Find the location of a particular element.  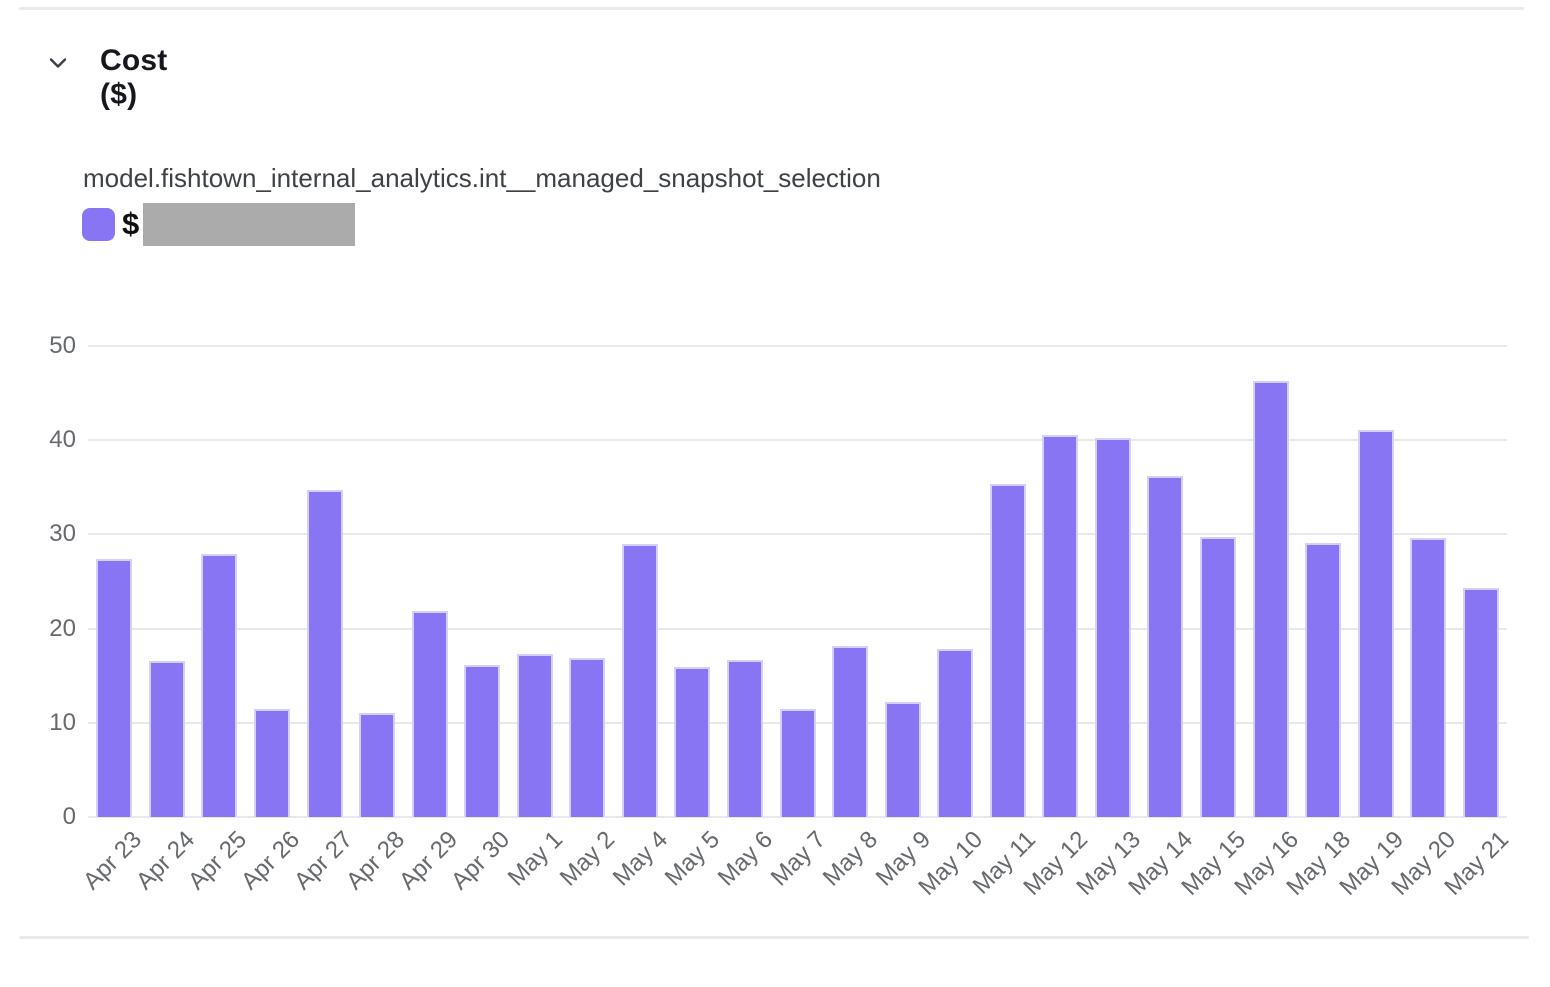

chevron-down-icon is located at coordinates (58, 63).